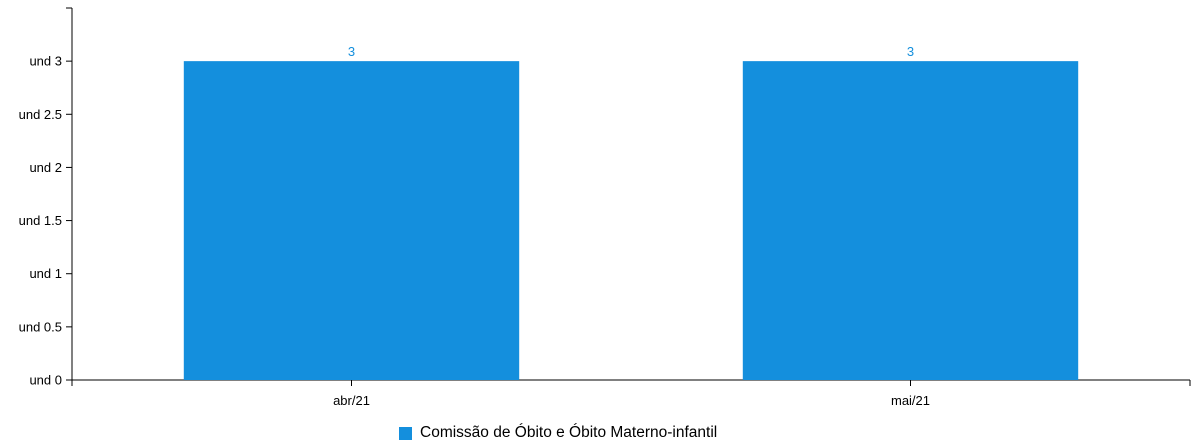  Describe the element at coordinates (45, 167) in the screenshot. I see `y-tick-label: und 2` at that location.